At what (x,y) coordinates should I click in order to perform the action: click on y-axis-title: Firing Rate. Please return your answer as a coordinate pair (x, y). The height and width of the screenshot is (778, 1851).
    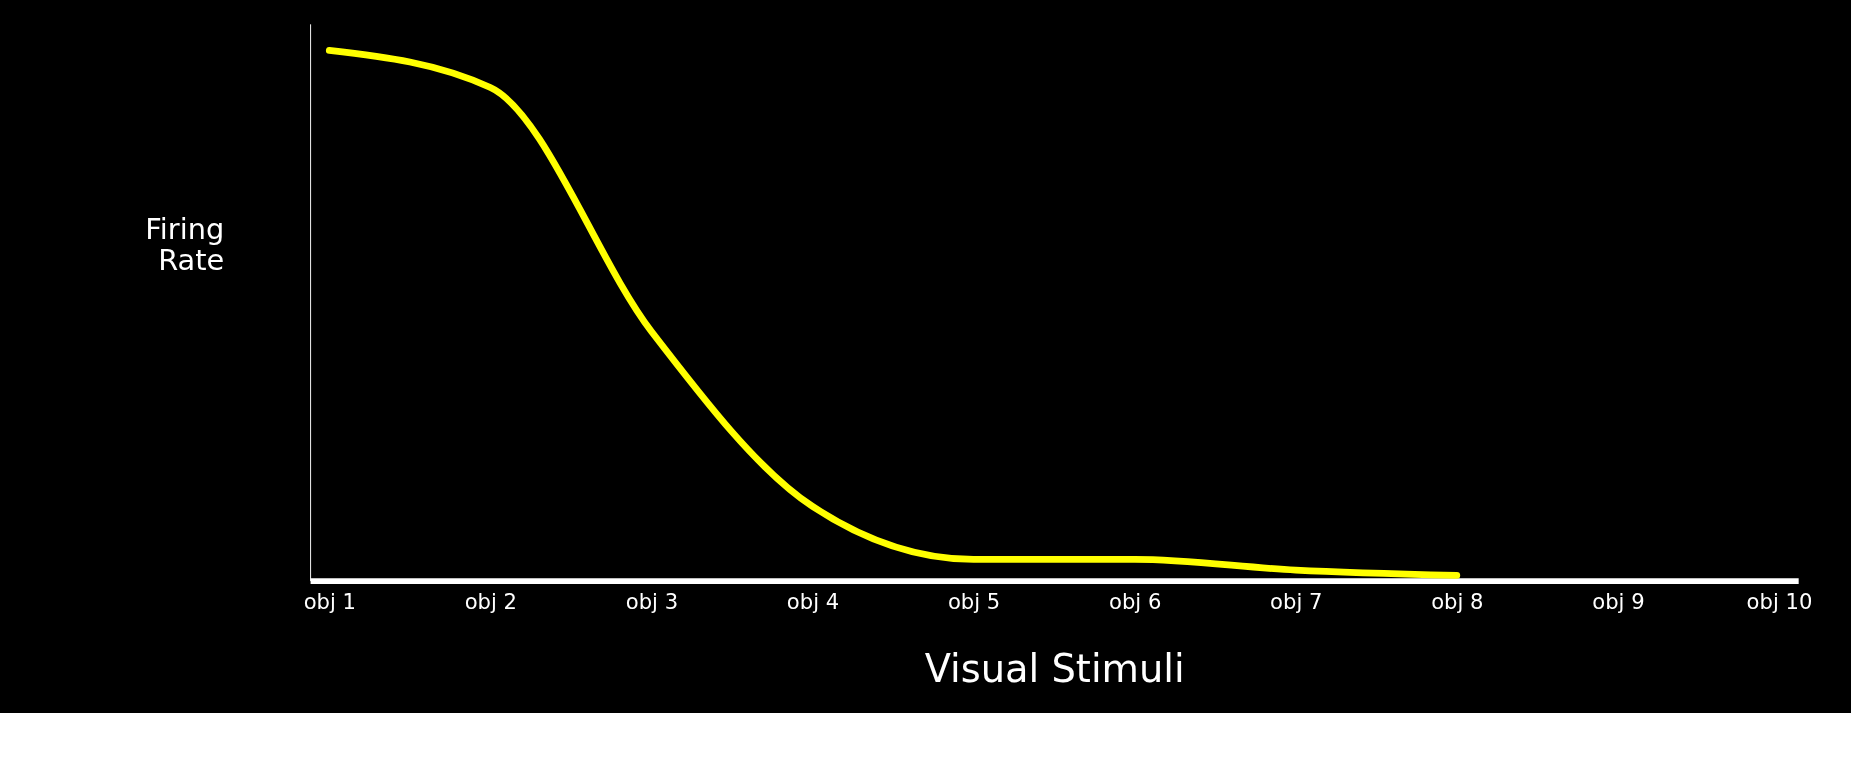
    Looking at the image, I should click on (185, 245).